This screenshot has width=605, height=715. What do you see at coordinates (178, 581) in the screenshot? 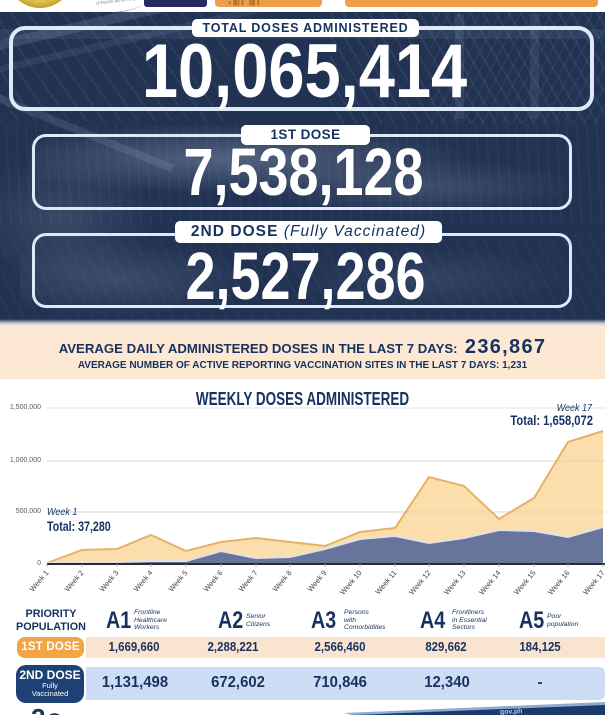
I see `svg-text: Week 5` at bounding box center [178, 581].